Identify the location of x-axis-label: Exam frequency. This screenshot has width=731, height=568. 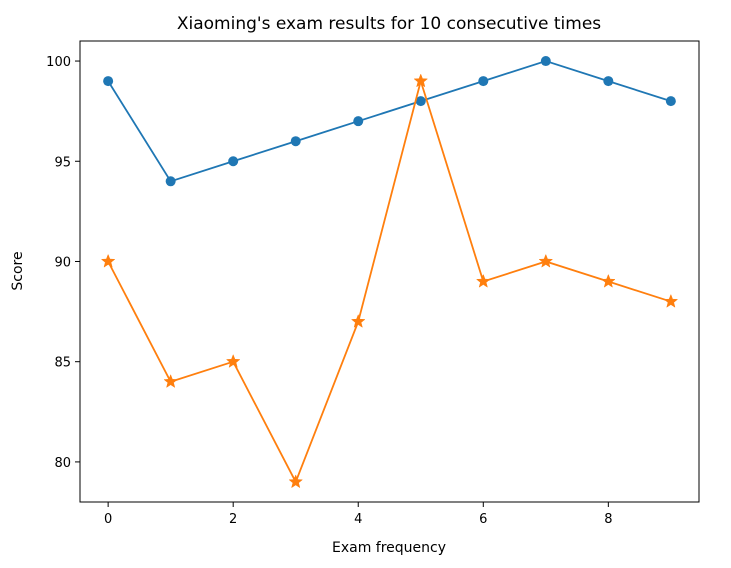
(389, 548).